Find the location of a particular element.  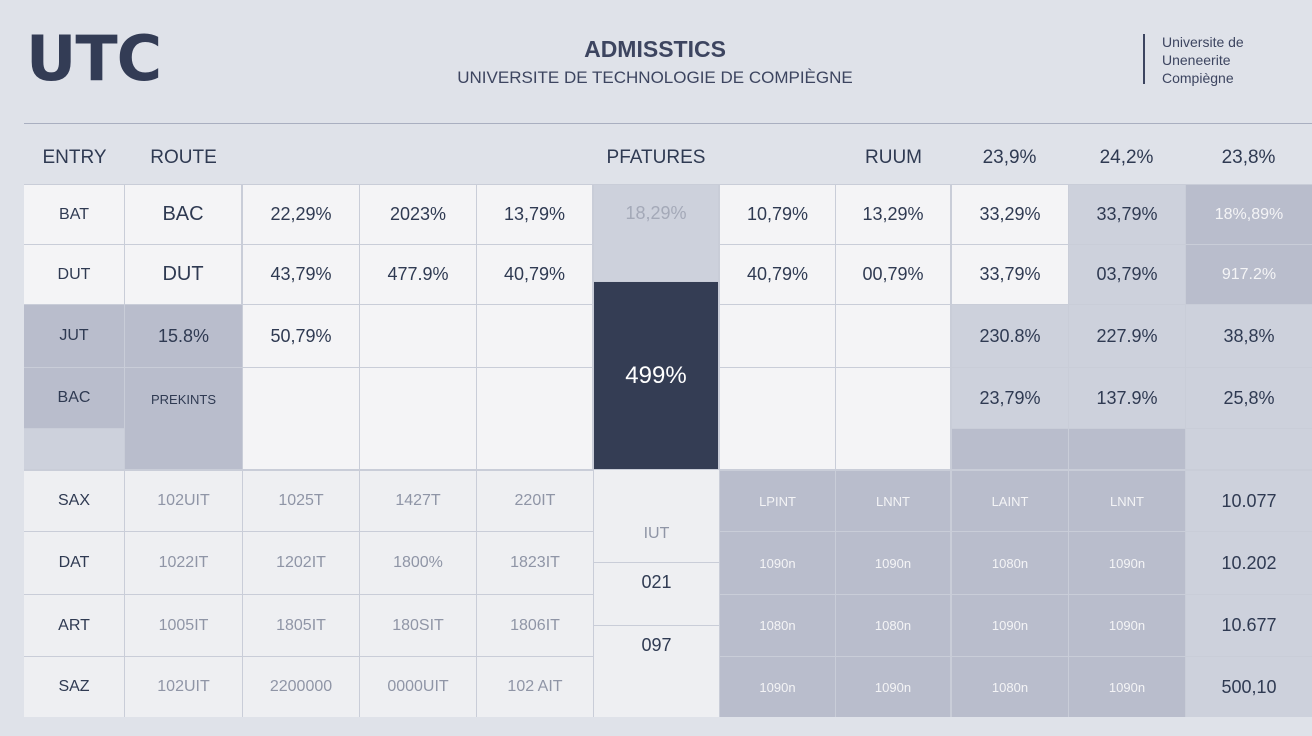

table-cell: 1022IT is located at coordinates (183, 563).